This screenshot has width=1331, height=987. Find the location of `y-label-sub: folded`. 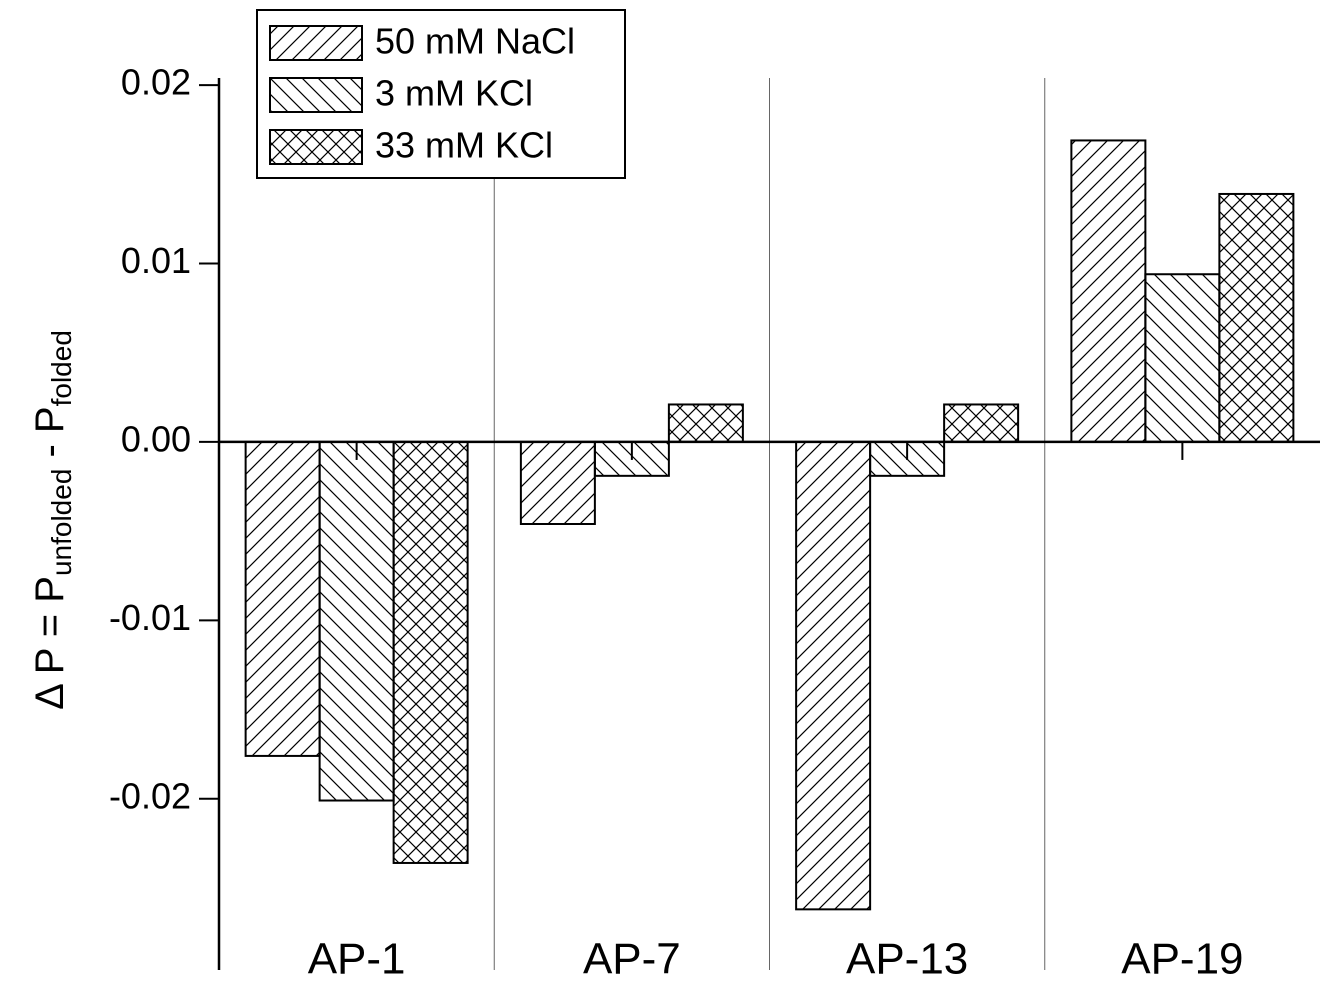

y-label-sub: folded is located at coordinates (61, 368).